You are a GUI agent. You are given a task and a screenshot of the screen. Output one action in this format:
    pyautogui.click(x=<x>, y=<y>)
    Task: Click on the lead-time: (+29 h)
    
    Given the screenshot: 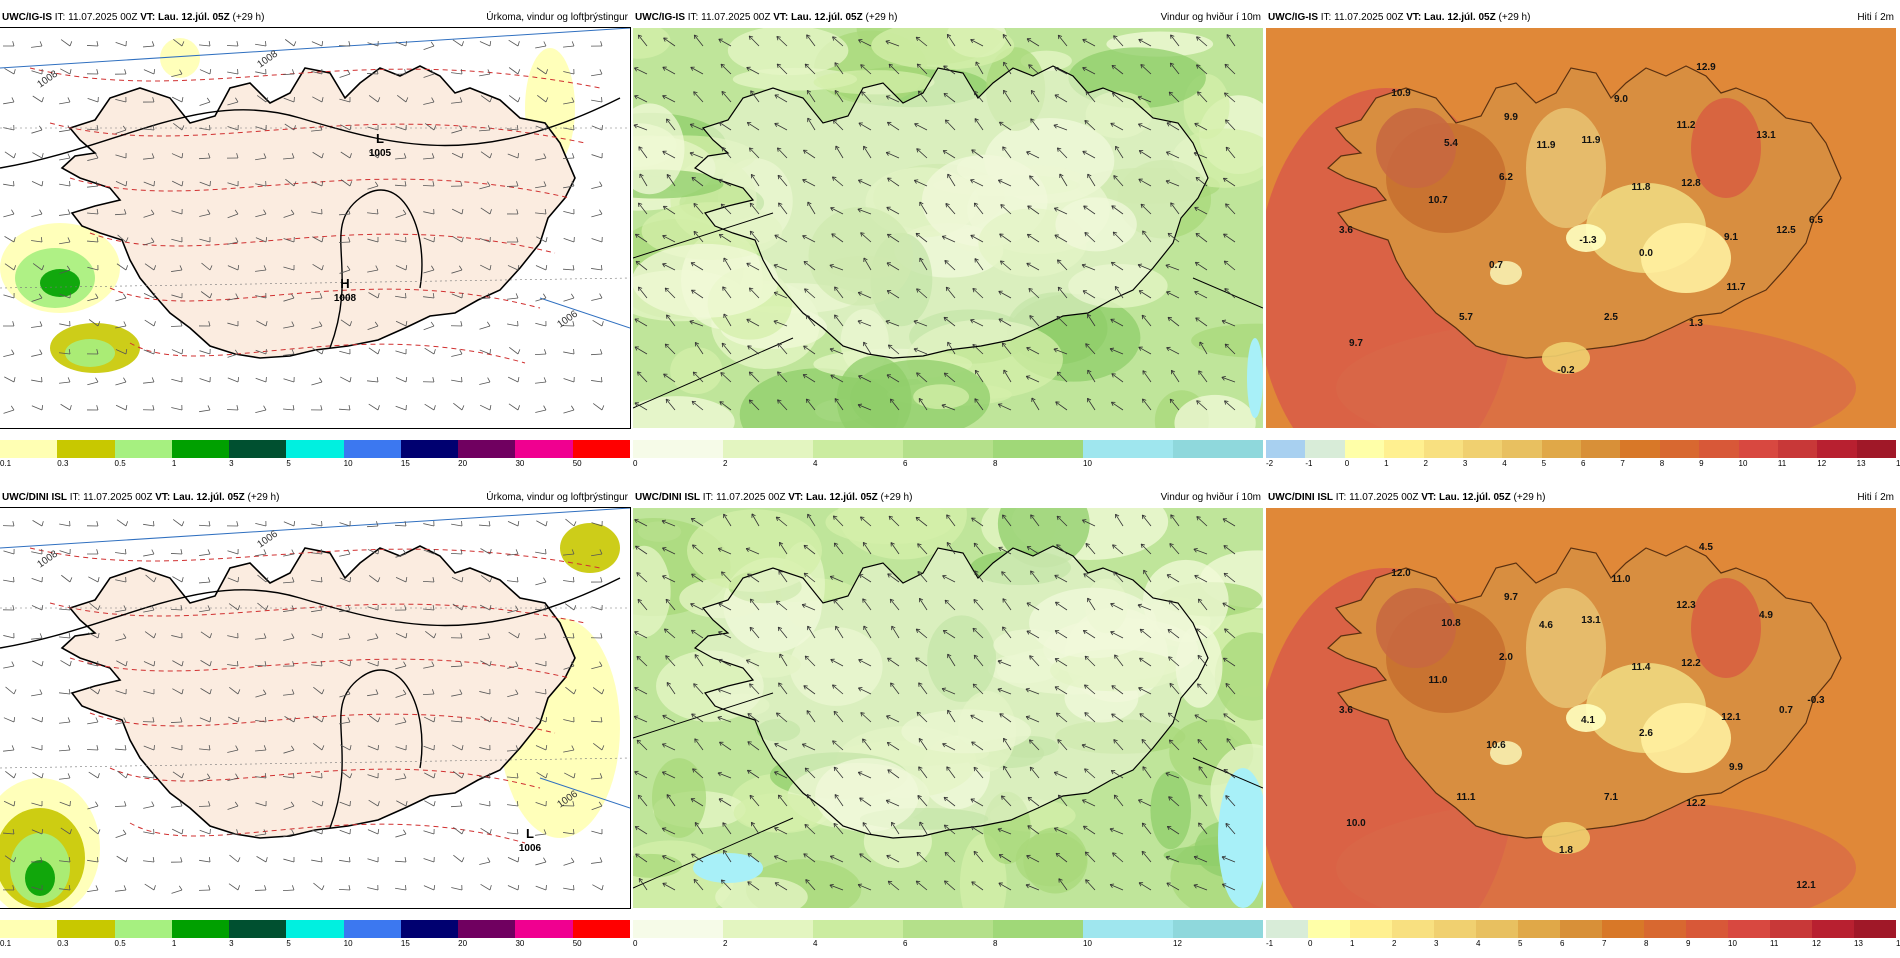 What is the action you would take?
    pyautogui.click(x=881, y=17)
    